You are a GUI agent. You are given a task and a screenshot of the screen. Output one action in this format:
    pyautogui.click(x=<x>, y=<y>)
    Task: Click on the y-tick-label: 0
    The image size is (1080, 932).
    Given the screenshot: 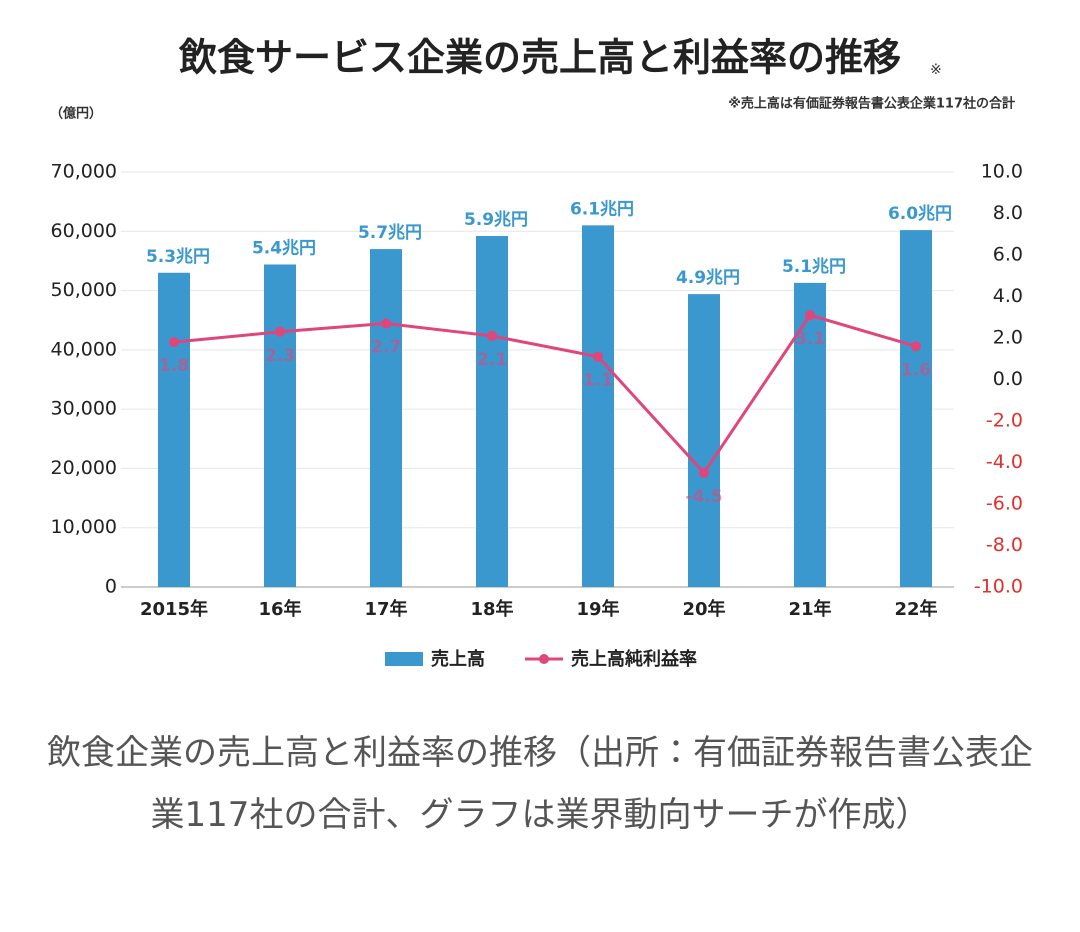 What is the action you would take?
    pyautogui.click(x=111, y=587)
    